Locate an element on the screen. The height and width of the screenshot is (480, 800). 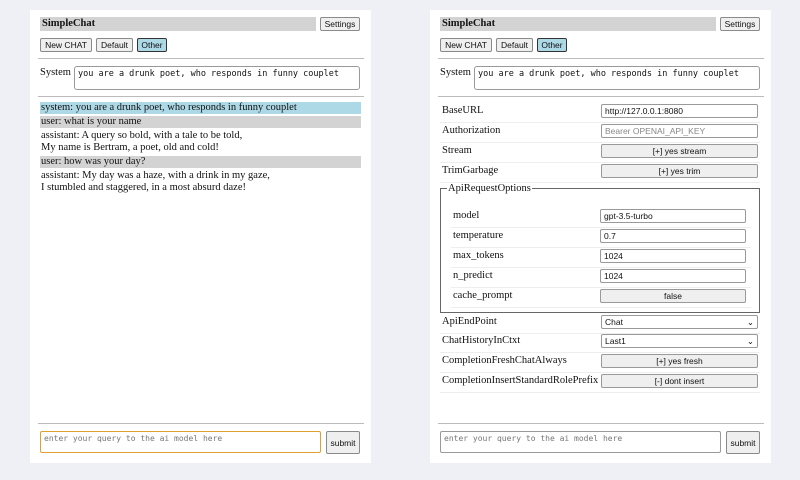
setting-label: ChatHistoryInCtxt is located at coordinates (481, 340).